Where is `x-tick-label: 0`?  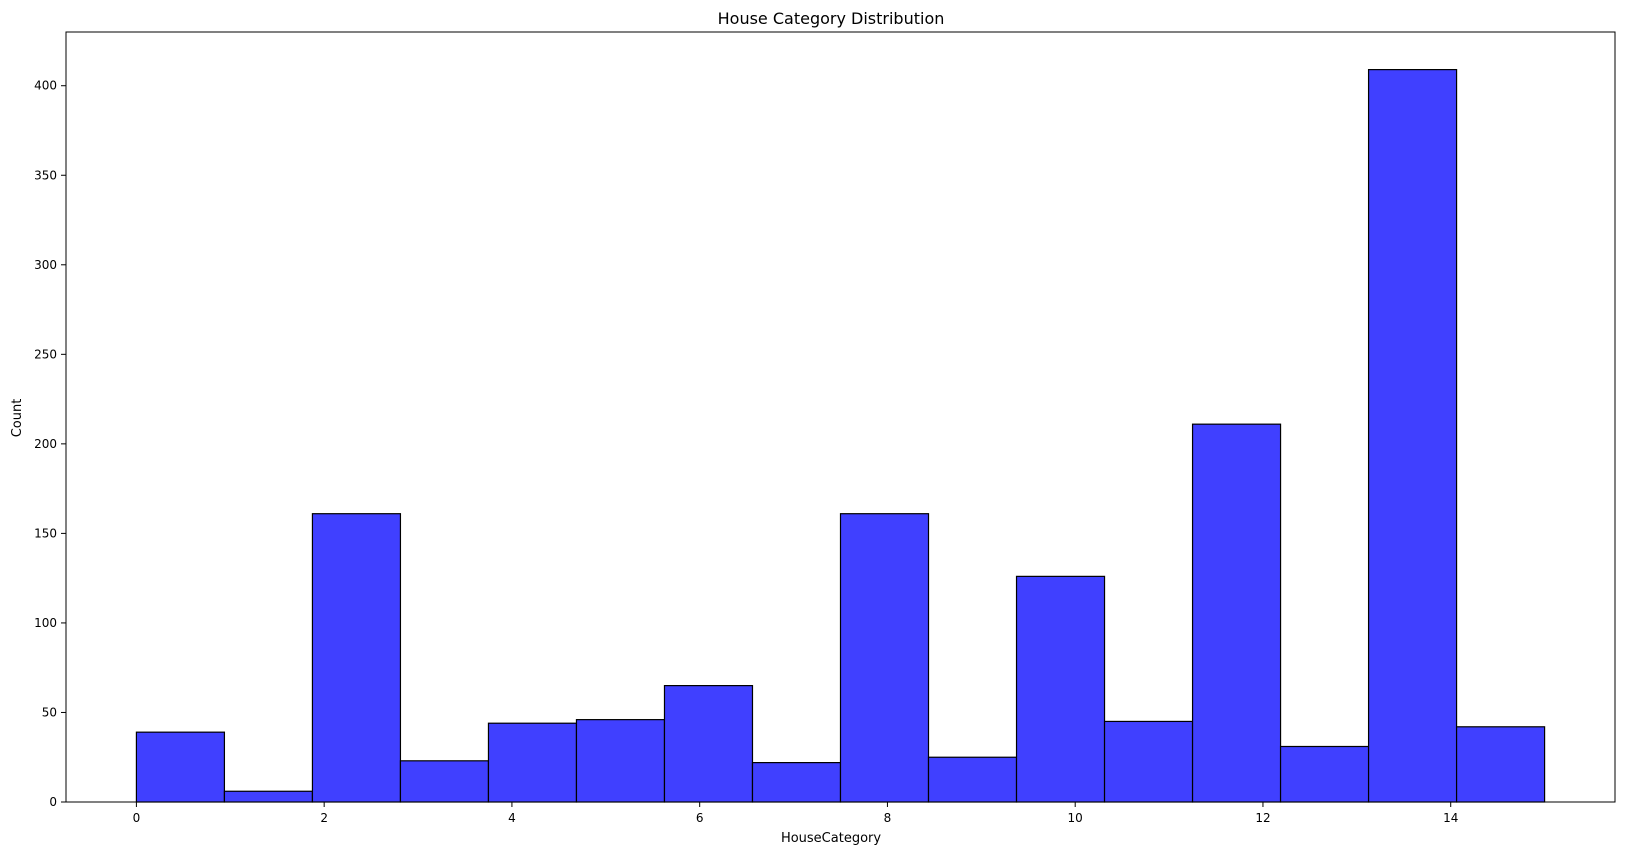 x-tick-label: 0 is located at coordinates (137, 818).